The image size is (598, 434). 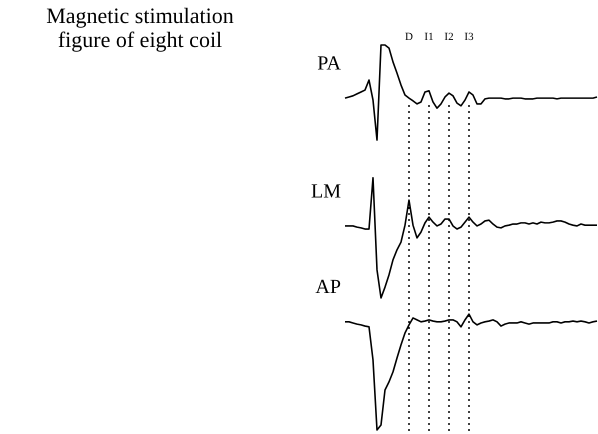 What do you see at coordinates (409, 37) in the screenshot?
I see `text: D` at bounding box center [409, 37].